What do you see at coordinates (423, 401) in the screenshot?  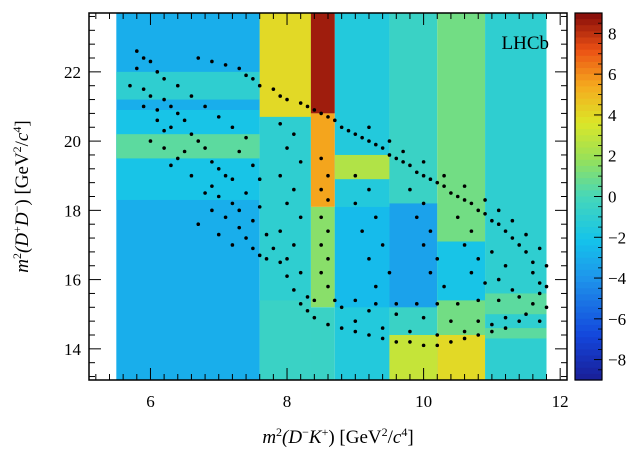 I see `x-tick-label: 10` at bounding box center [423, 401].